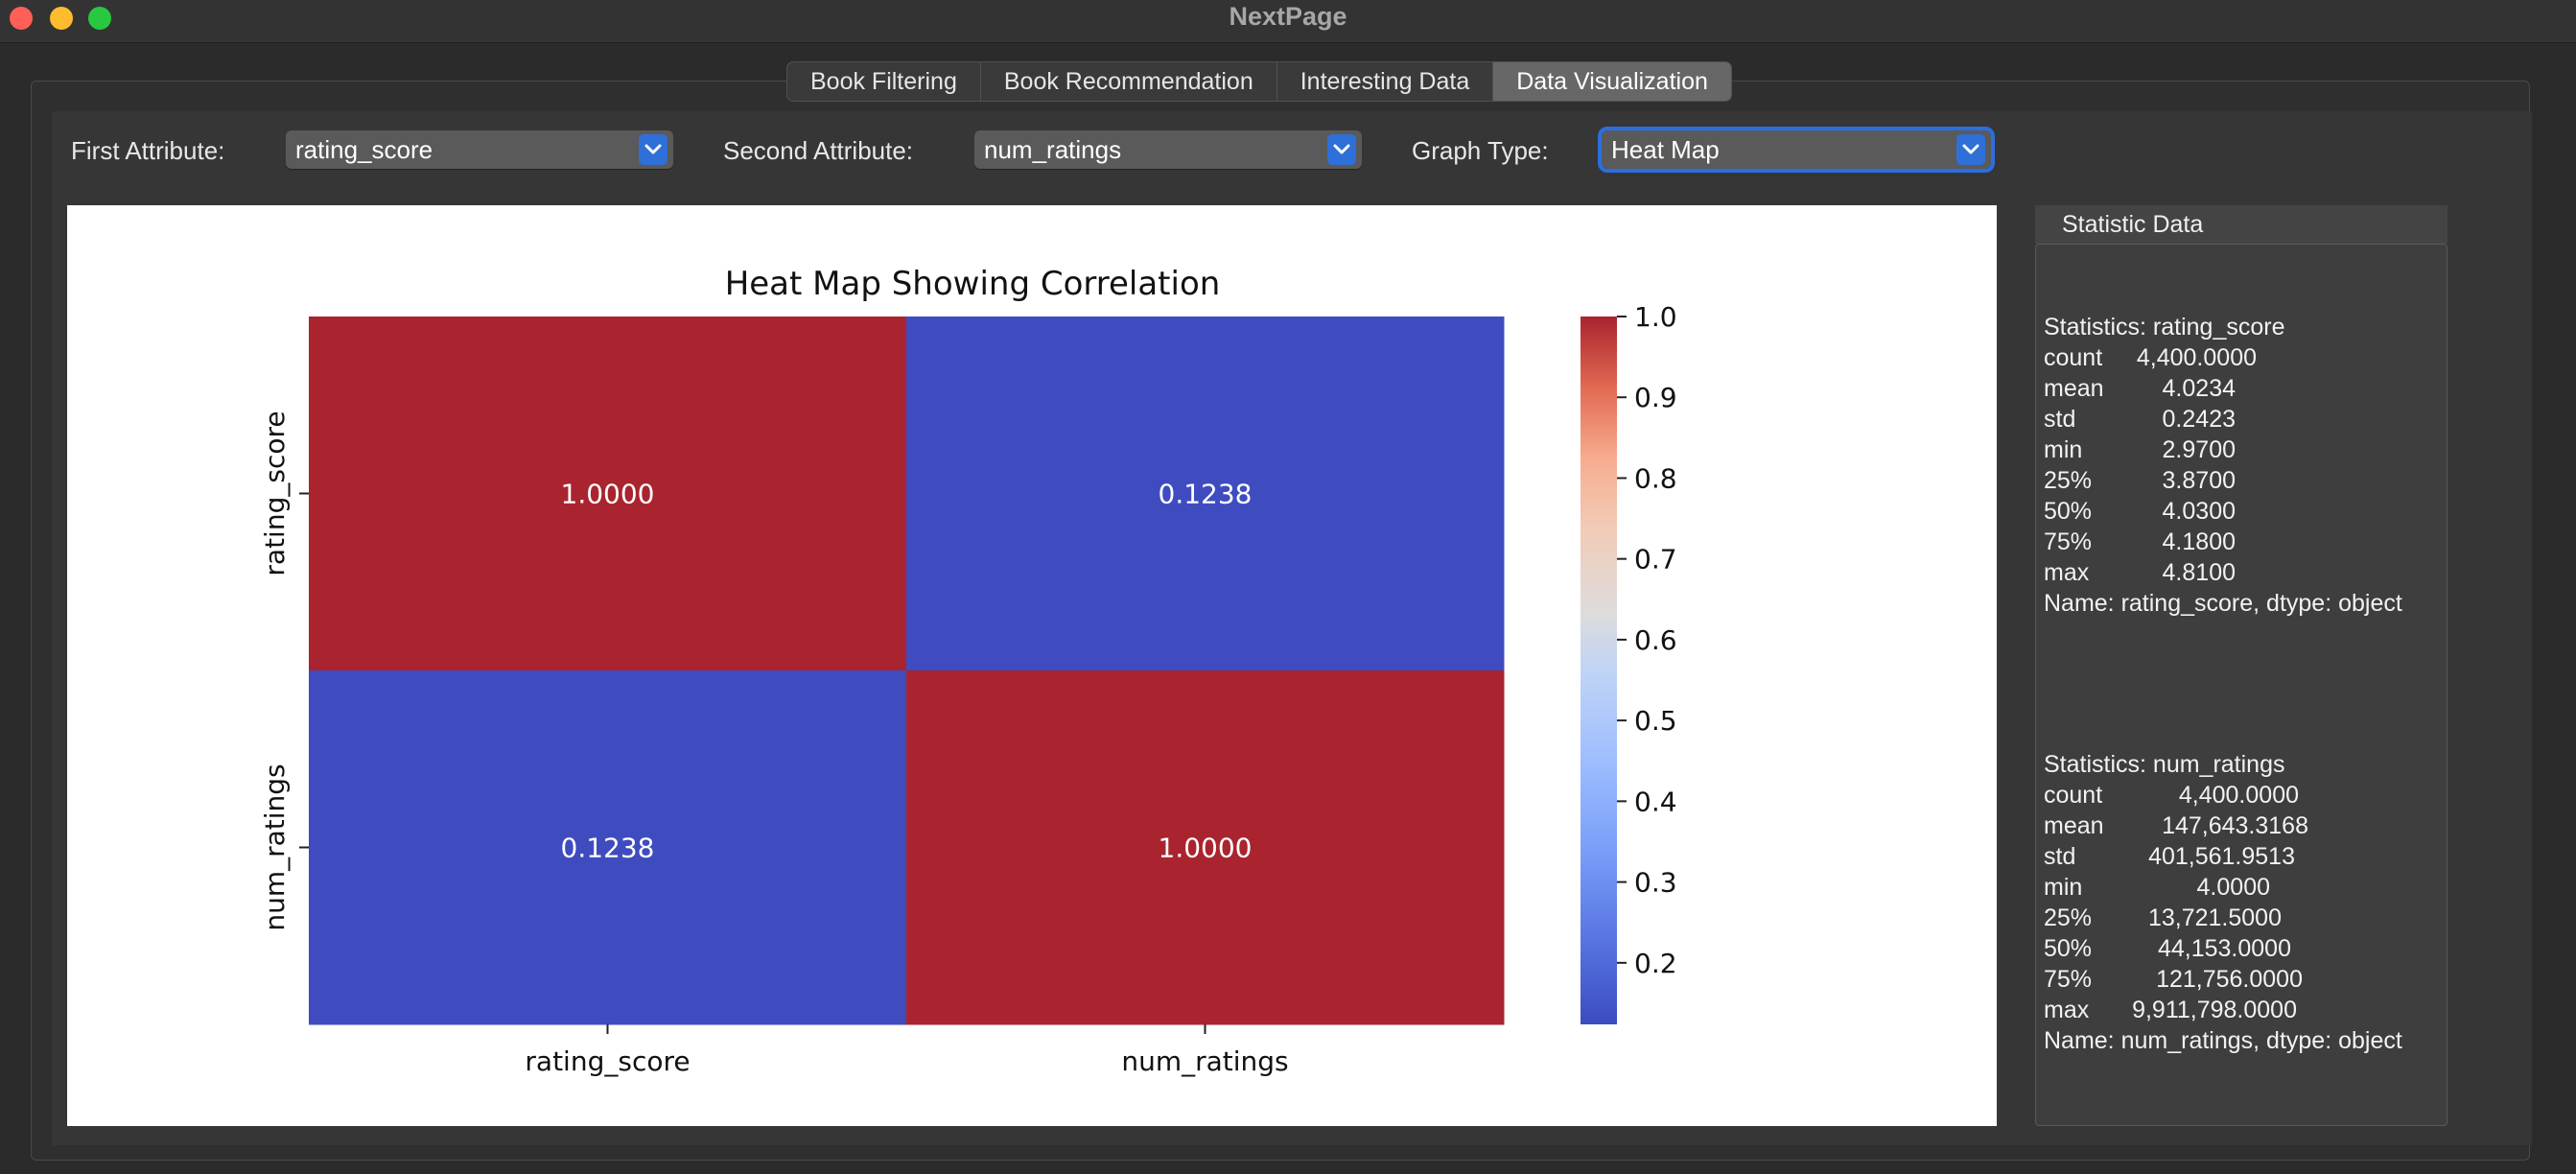 This screenshot has width=2576, height=1174. I want to click on stat-value: 3.8700, so click(2199, 480).